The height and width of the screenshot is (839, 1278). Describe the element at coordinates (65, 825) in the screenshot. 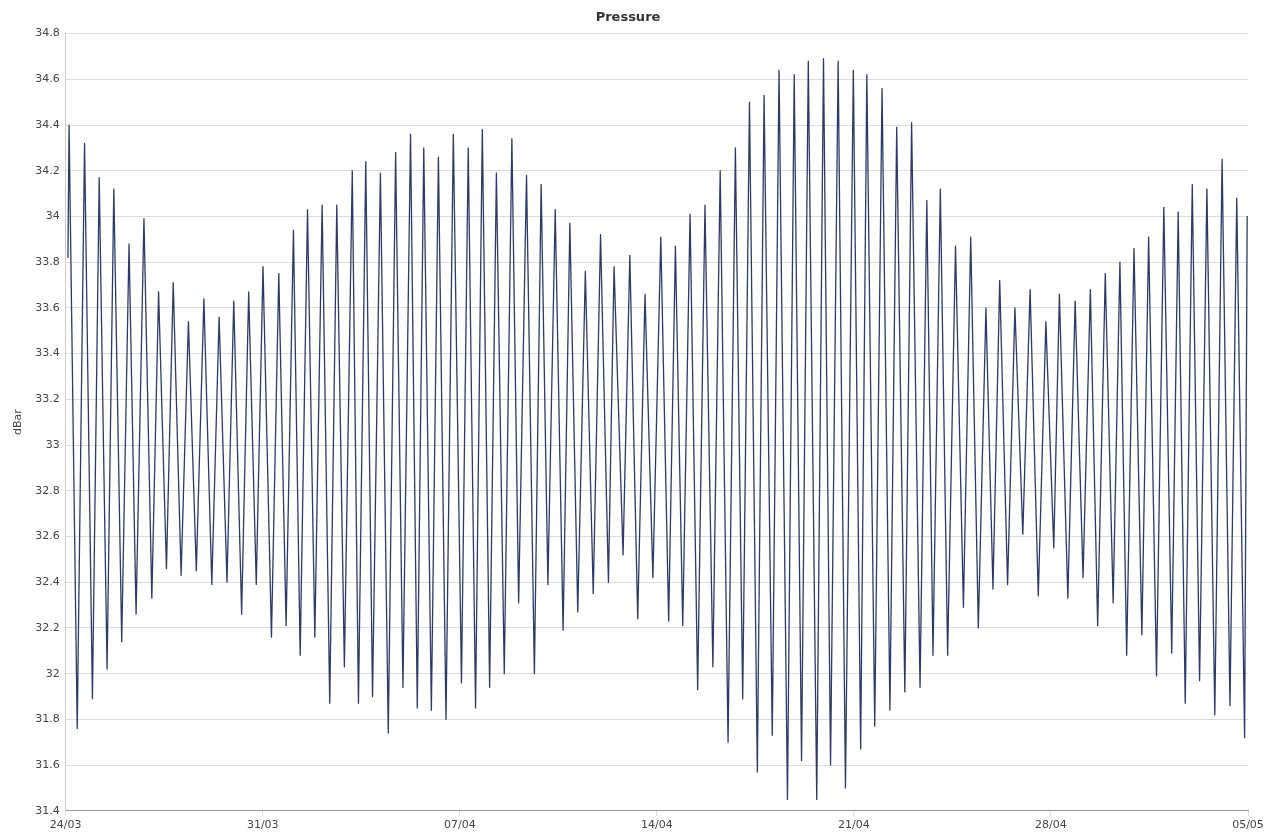

I see `x-tick-label: 24/03` at that location.